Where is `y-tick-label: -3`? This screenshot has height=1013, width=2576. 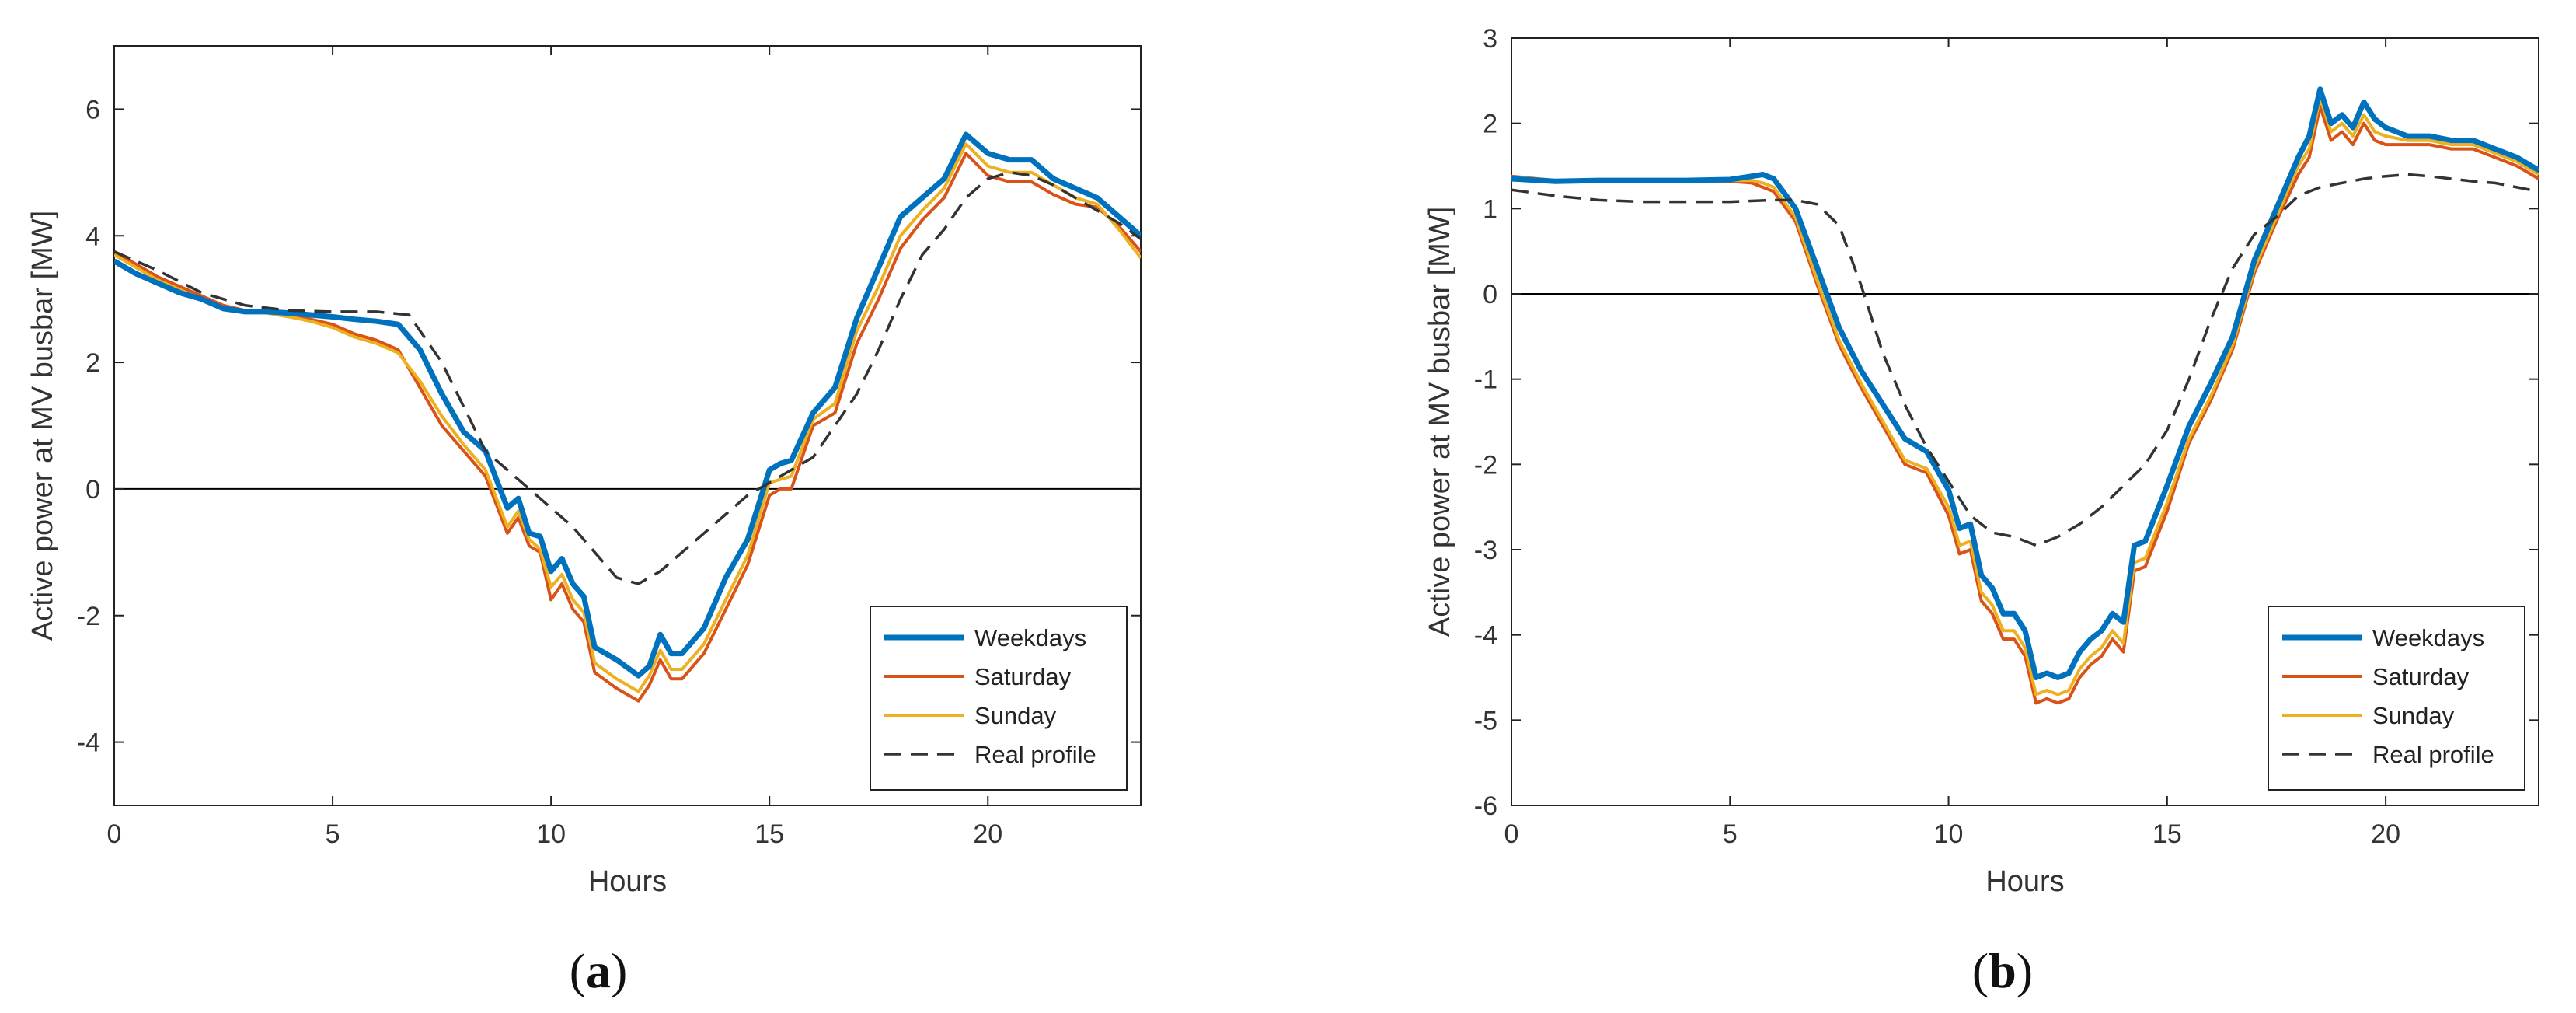 y-tick-label: -3 is located at coordinates (1485, 551).